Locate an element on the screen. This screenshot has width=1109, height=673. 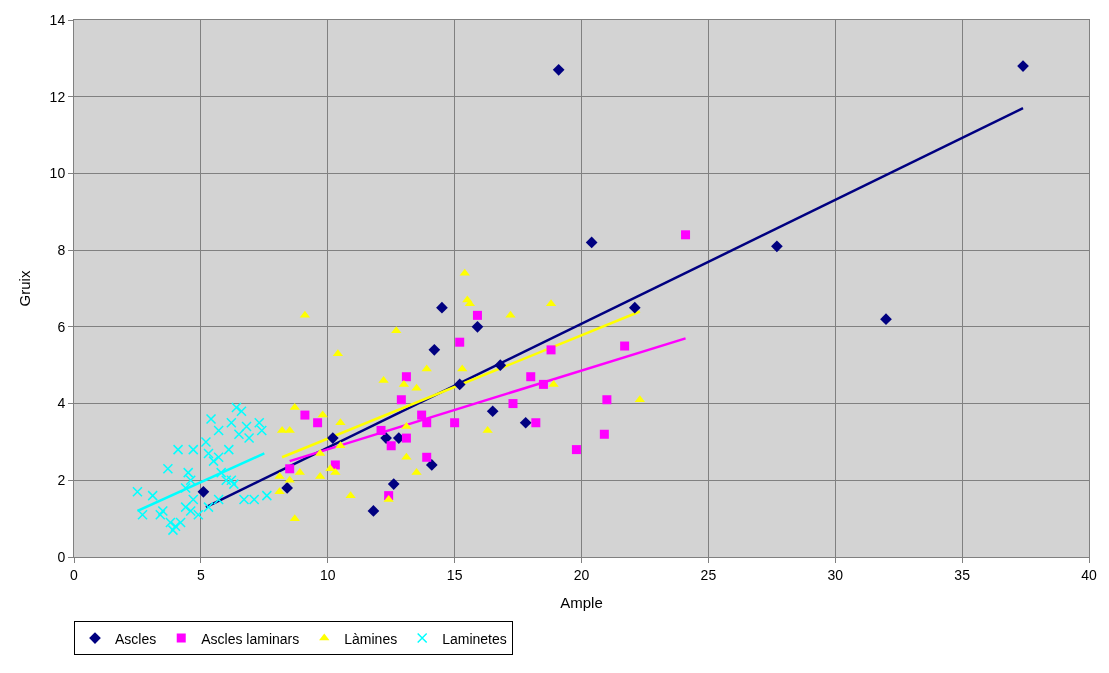
legend-label: Ascles laminars is located at coordinates (250, 638).